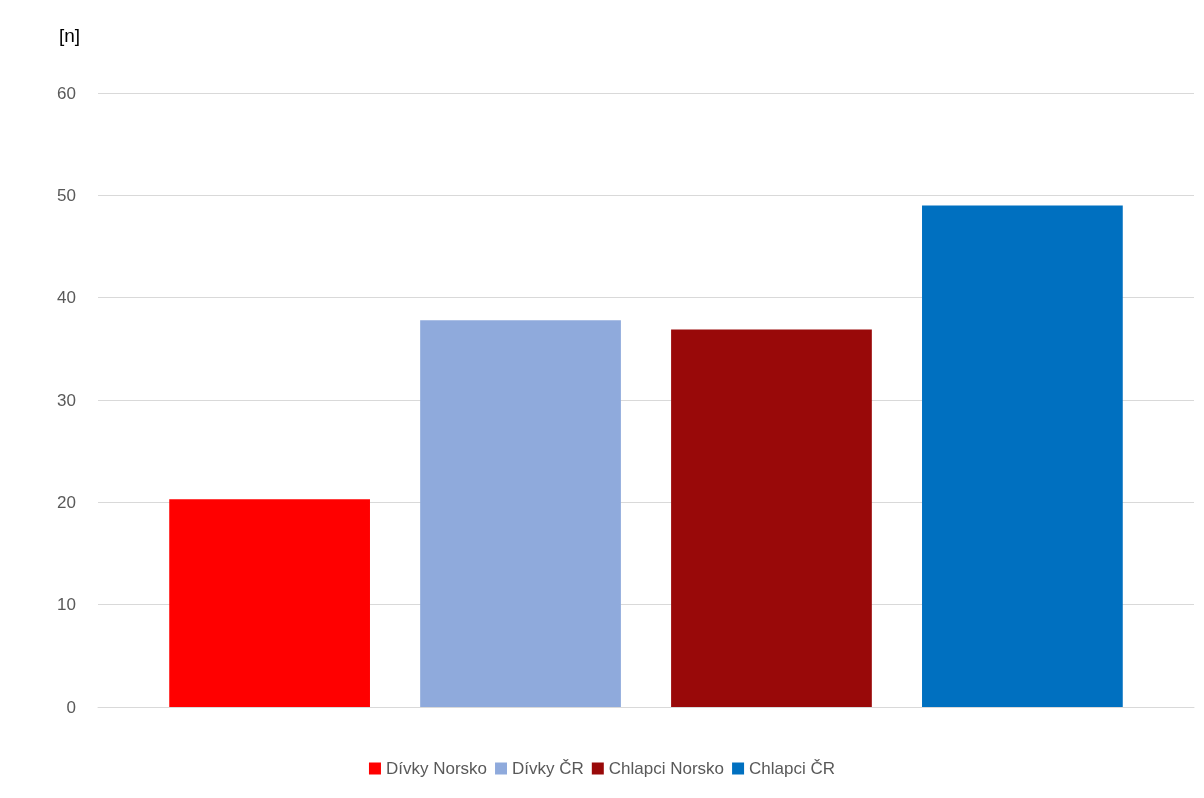  What do you see at coordinates (69, 35) in the screenshot?
I see `y-axis-title: [n]` at bounding box center [69, 35].